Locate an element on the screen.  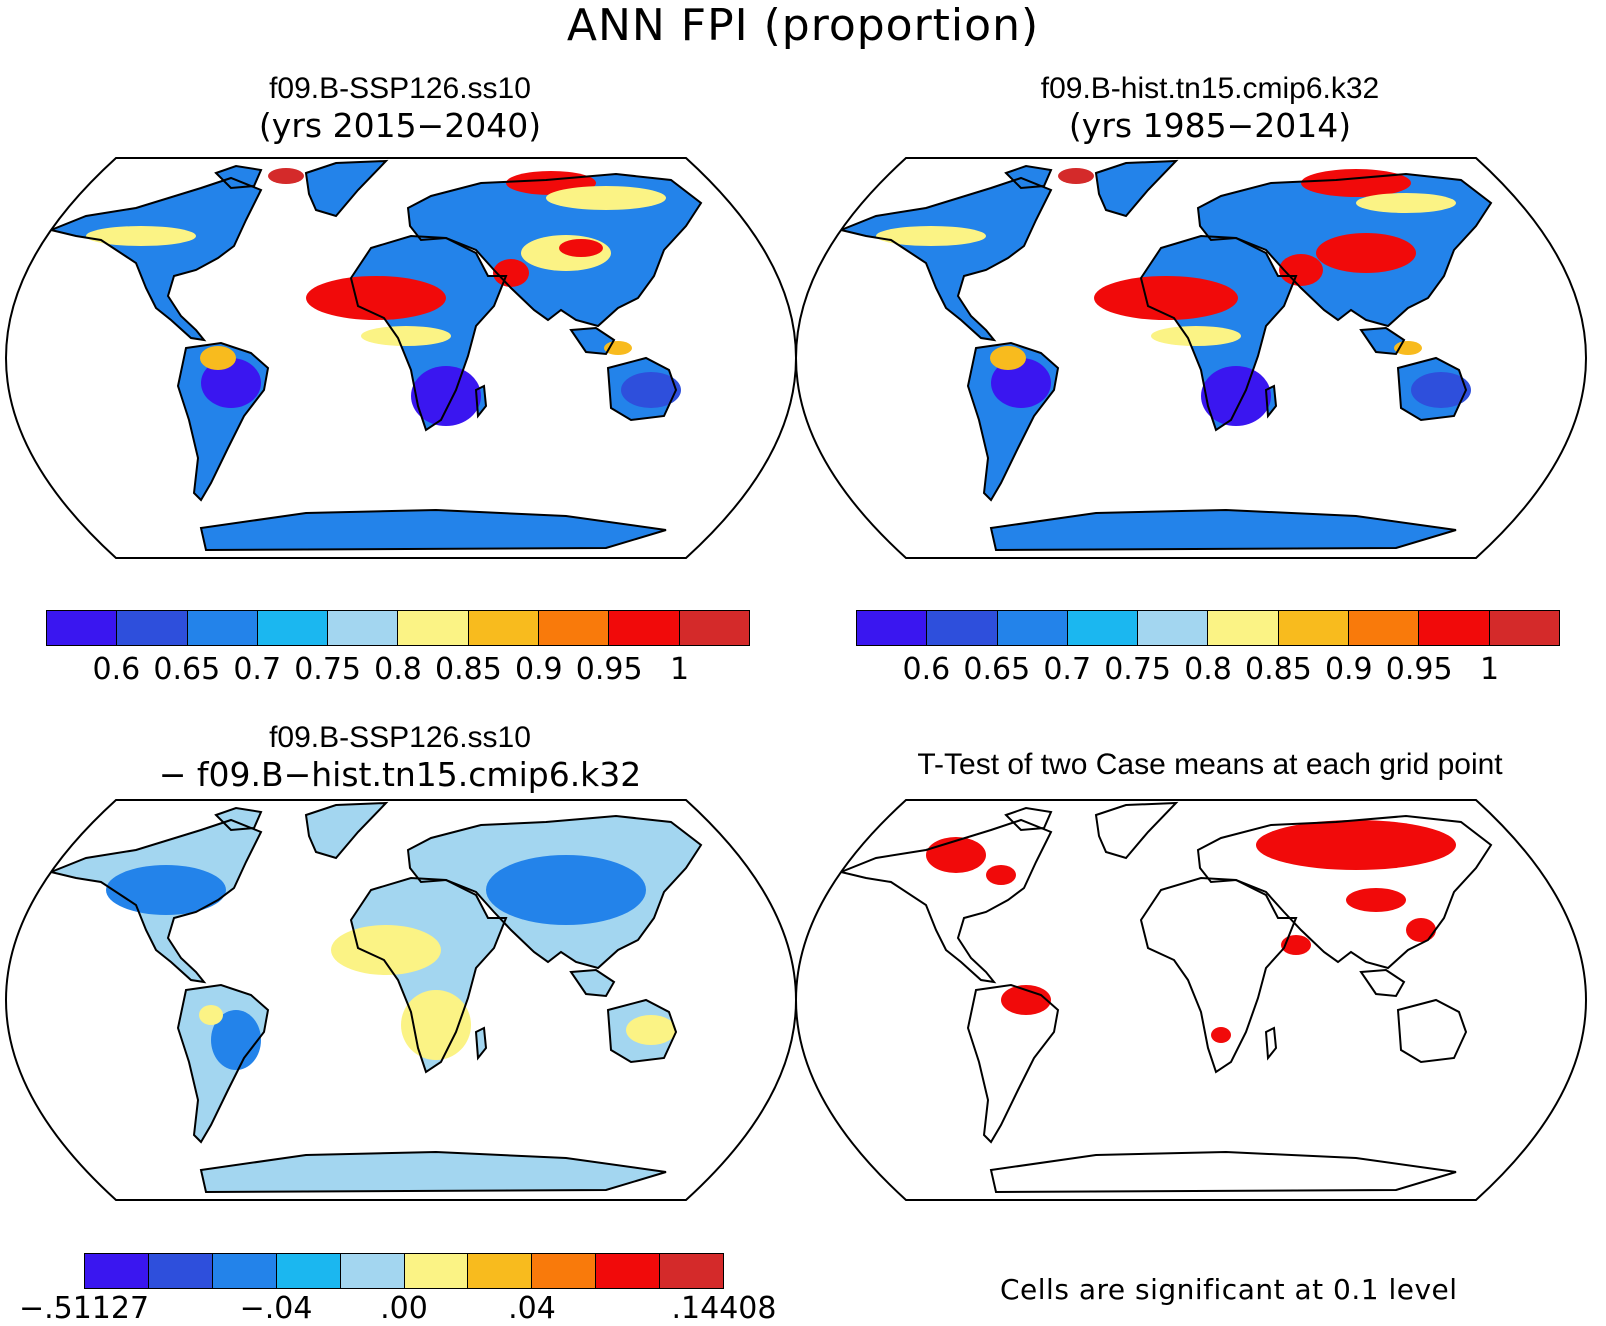
colorbar-top-left-tick-label: 0.7 is located at coordinates (257, 669).